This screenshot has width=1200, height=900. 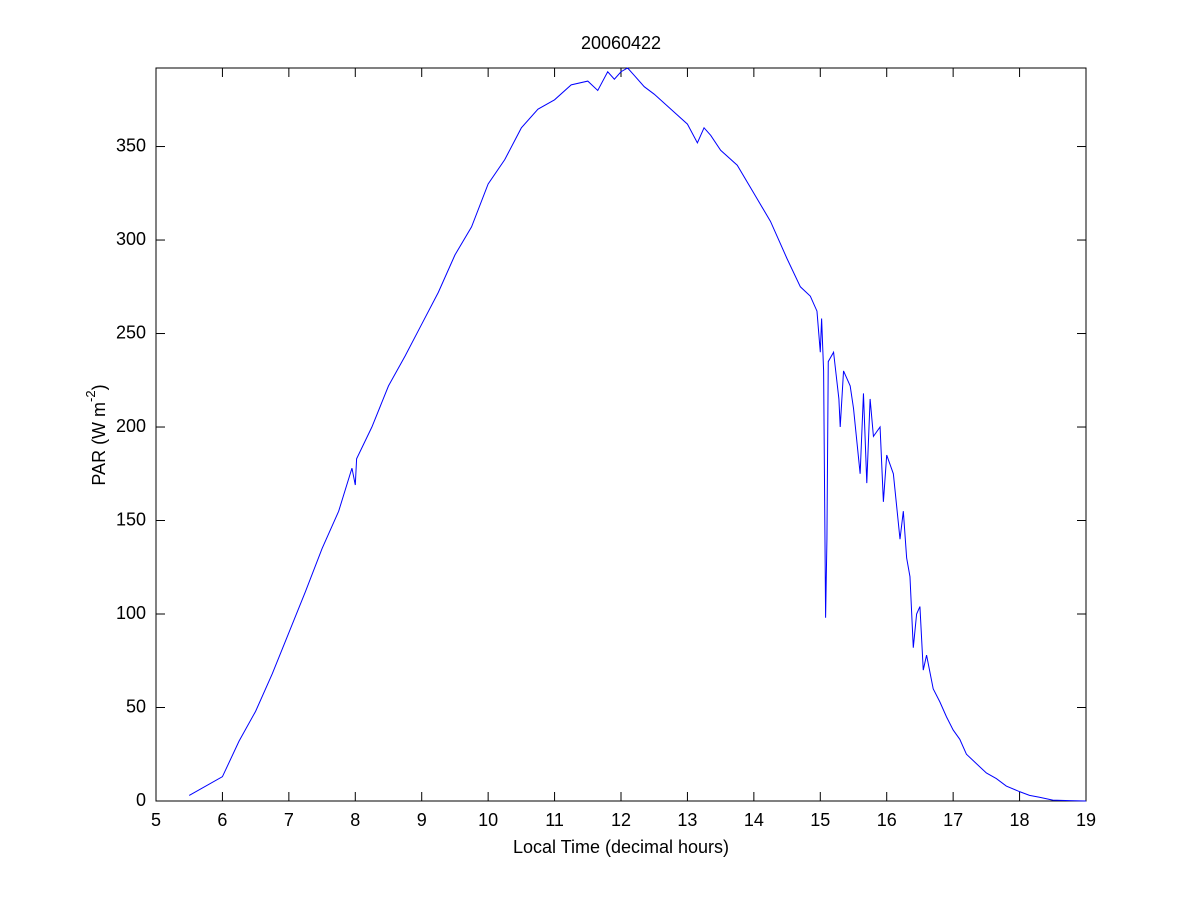 What do you see at coordinates (289, 820) in the screenshot?
I see `x-tick-label: 7` at bounding box center [289, 820].